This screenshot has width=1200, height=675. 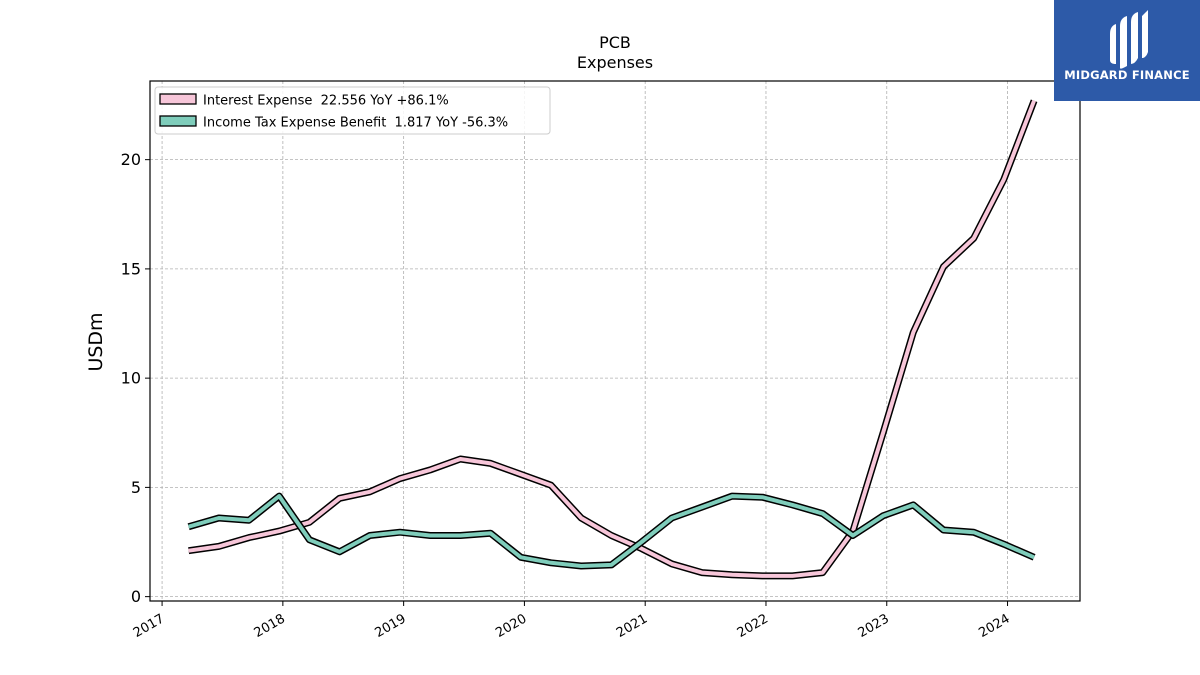 I want to click on legend-label-interest-expense: Interest Expense 22.556 YoY +86.1%, so click(x=326, y=101).